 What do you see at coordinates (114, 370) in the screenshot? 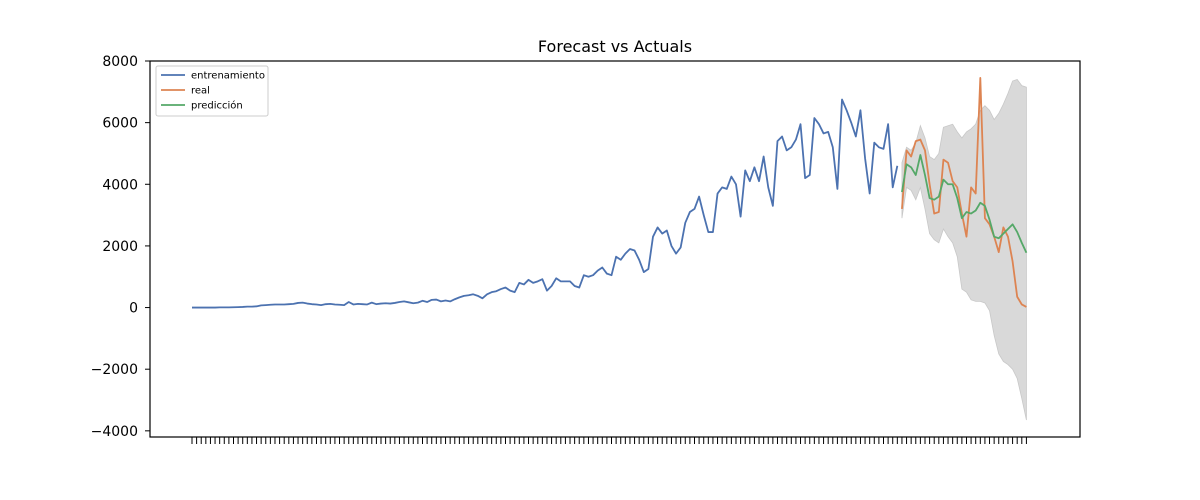
I see `y-tick-label: −2000` at bounding box center [114, 370].